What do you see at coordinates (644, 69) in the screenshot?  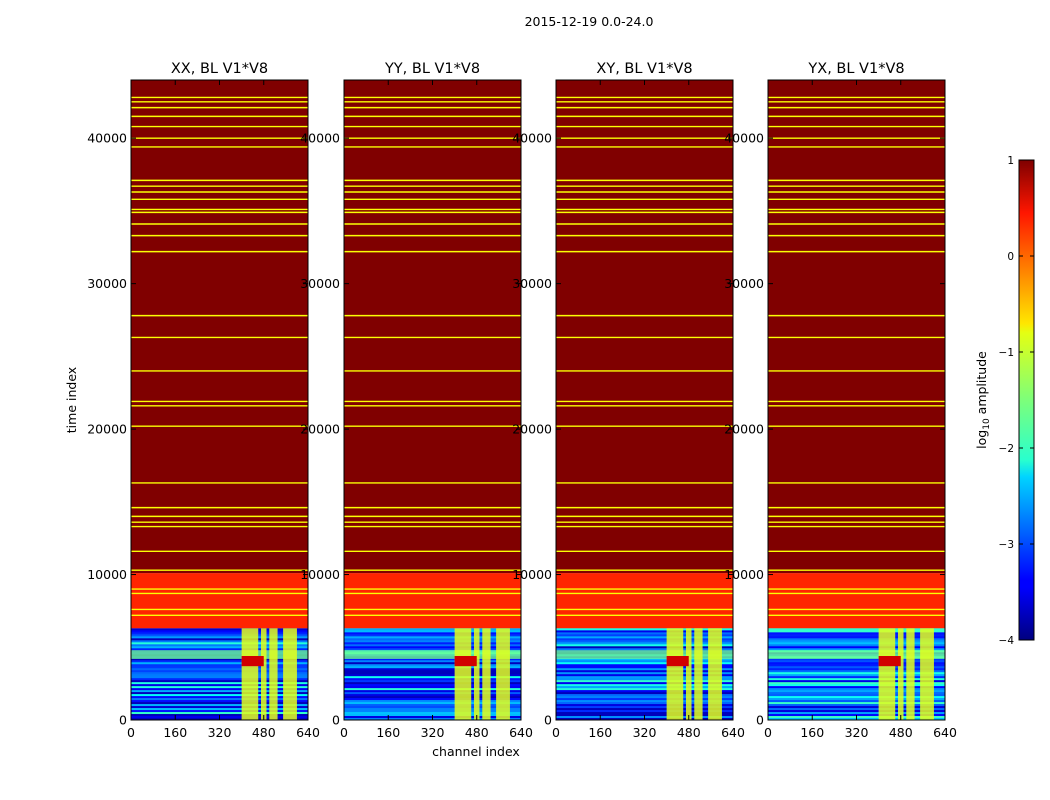 I see `panel-title: XY, BL V1*V8` at bounding box center [644, 69].